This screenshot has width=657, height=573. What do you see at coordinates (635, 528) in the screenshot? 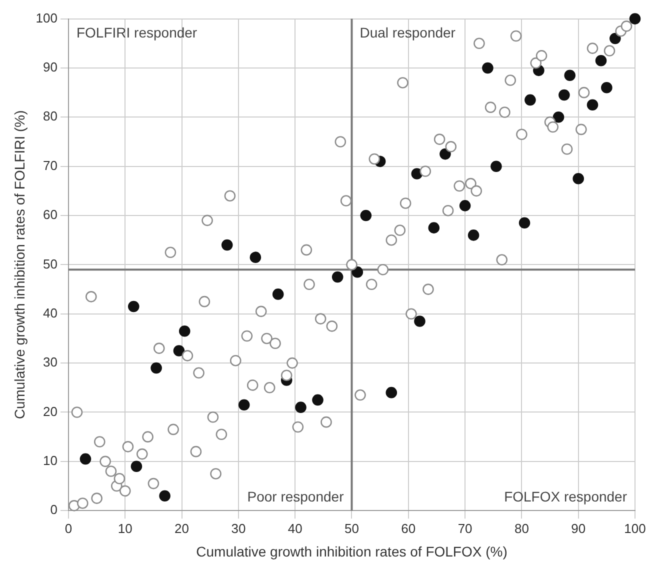
I see `x-tick-label: 100` at bounding box center [635, 528].